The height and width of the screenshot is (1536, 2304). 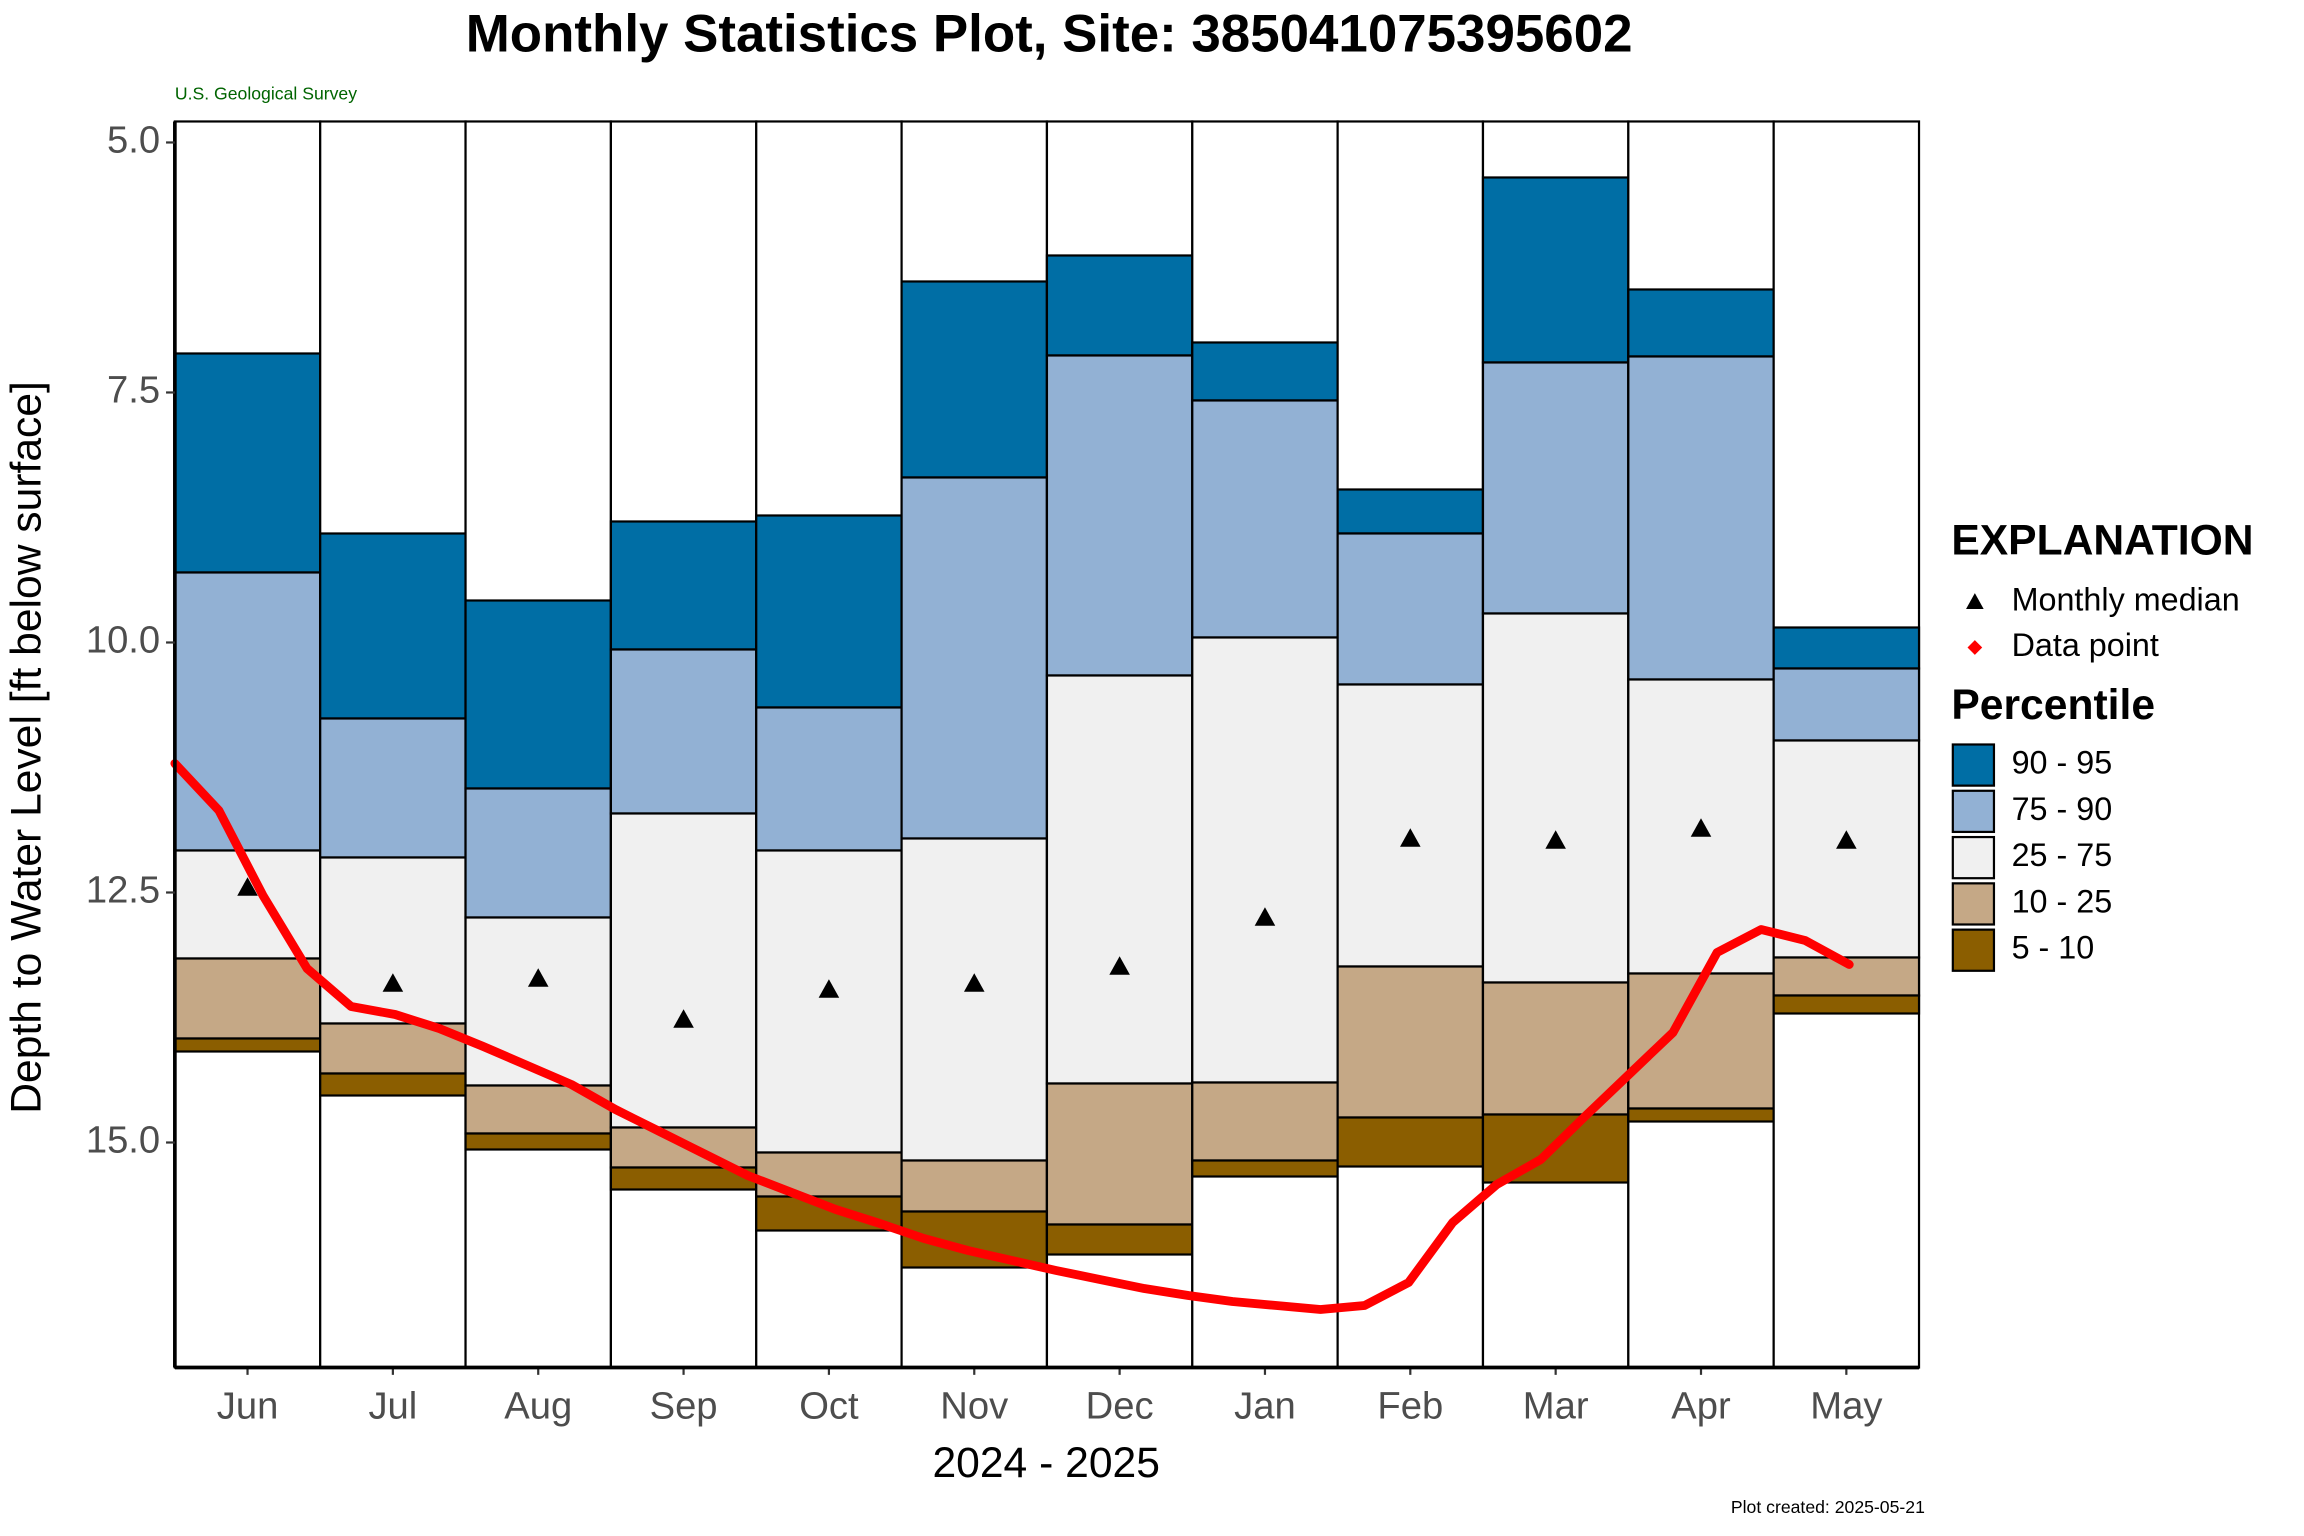 I want to click on legend-label: 75 - 90, so click(x=2062, y=809).